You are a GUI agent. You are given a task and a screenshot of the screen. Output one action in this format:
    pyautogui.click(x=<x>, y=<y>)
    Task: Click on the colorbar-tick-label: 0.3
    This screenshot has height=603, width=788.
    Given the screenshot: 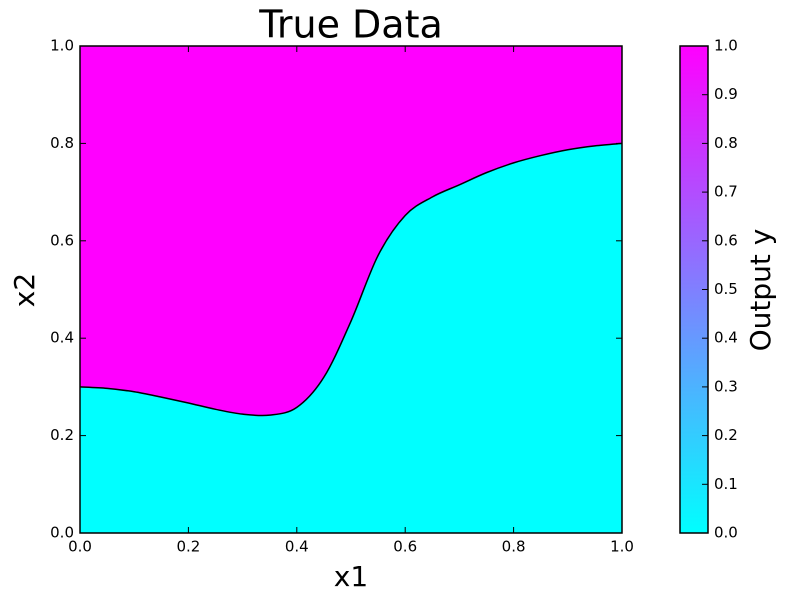 What is the action you would take?
    pyautogui.click(x=726, y=386)
    